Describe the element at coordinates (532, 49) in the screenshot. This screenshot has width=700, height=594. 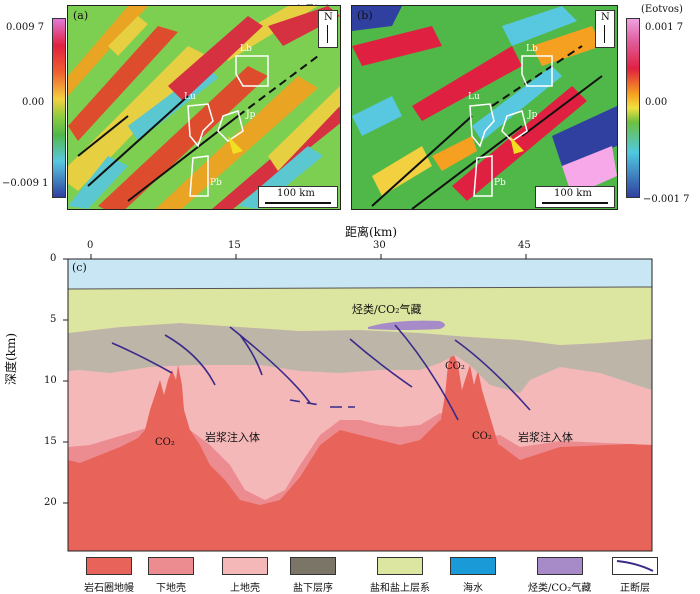
I see `panel-b-label-lb: Lb` at that location.